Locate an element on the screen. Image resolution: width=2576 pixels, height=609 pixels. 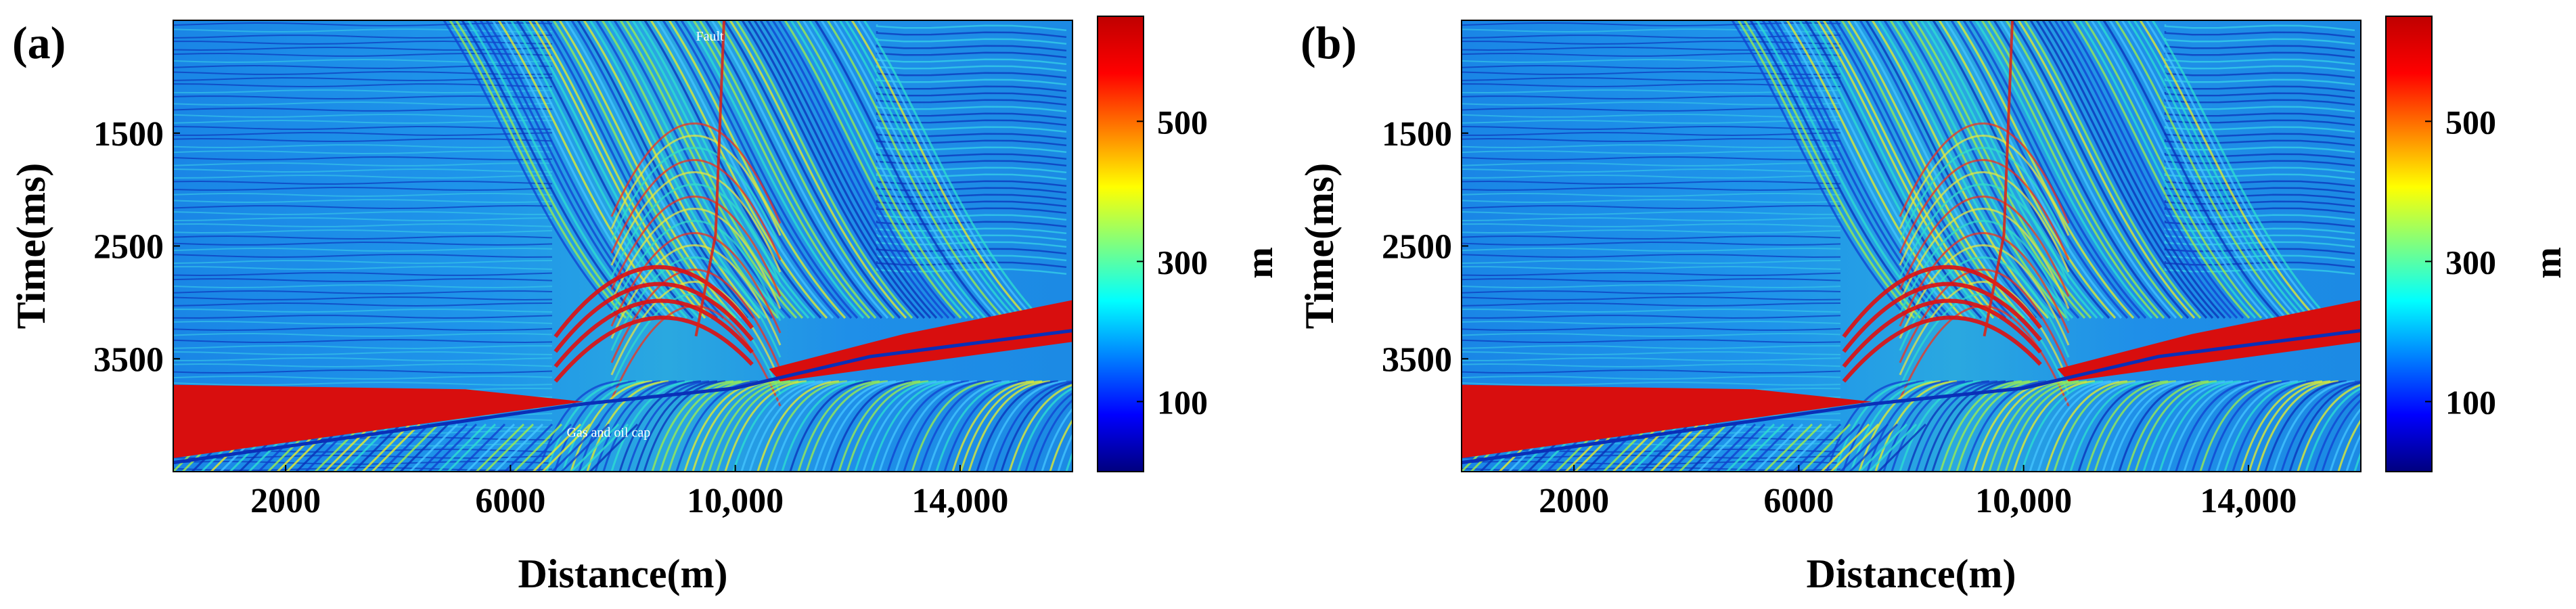
annotation-fault: Fault is located at coordinates (710, 36).